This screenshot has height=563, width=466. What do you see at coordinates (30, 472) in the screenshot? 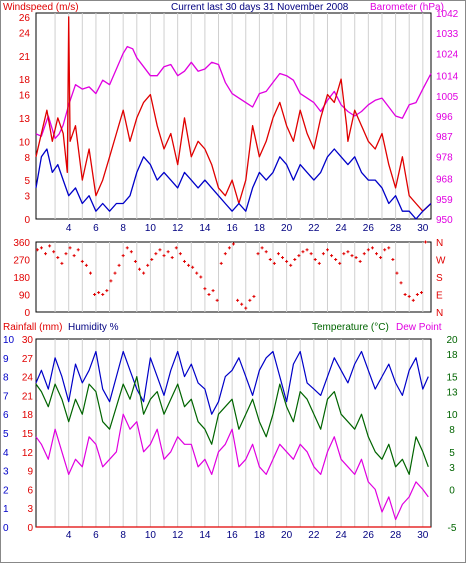
I see `humidity-tick-label: 9` at bounding box center [30, 472].